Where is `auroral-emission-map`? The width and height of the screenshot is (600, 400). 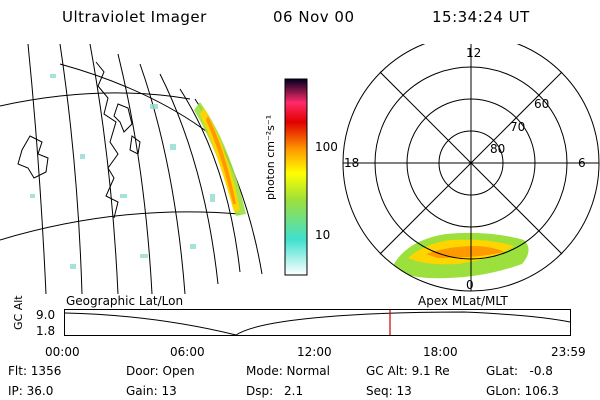
auroral-emission-map is located at coordinates (220, 159).